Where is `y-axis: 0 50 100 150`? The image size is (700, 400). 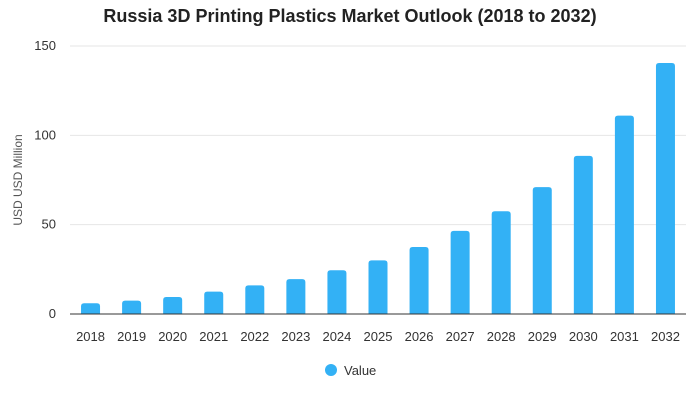
y-axis: 0 50 100 150 is located at coordinates (45, 179).